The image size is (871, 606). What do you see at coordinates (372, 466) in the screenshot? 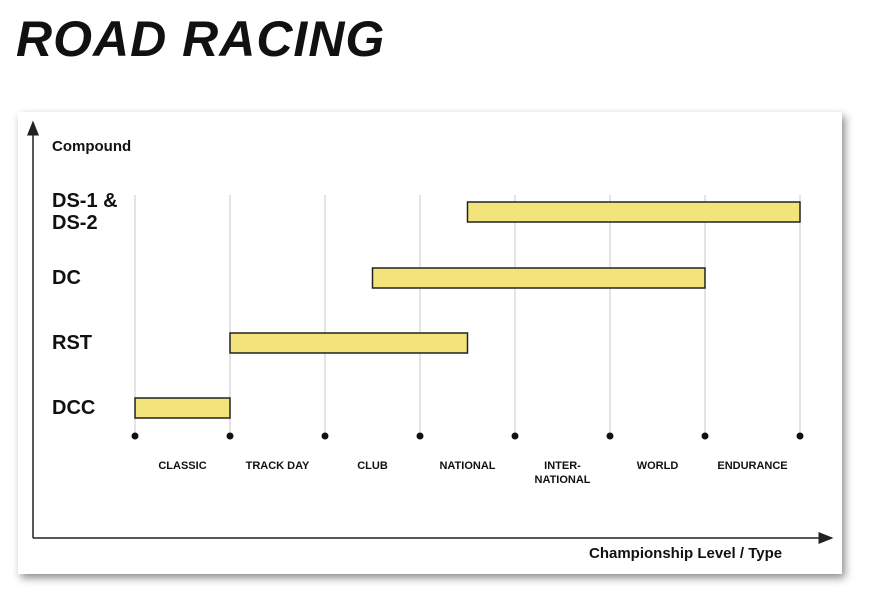
I see `x-category-label: CLUB` at bounding box center [372, 466].